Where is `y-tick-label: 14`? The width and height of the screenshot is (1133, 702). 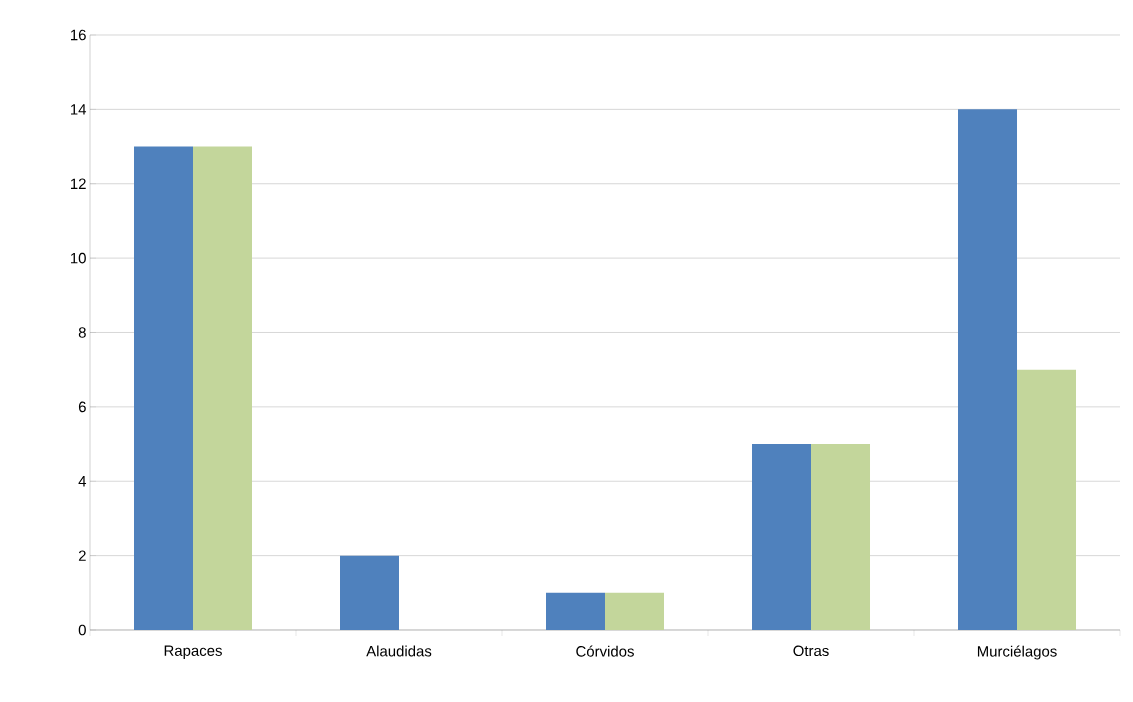
y-tick-label: 14 is located at coordinates (79, 109).